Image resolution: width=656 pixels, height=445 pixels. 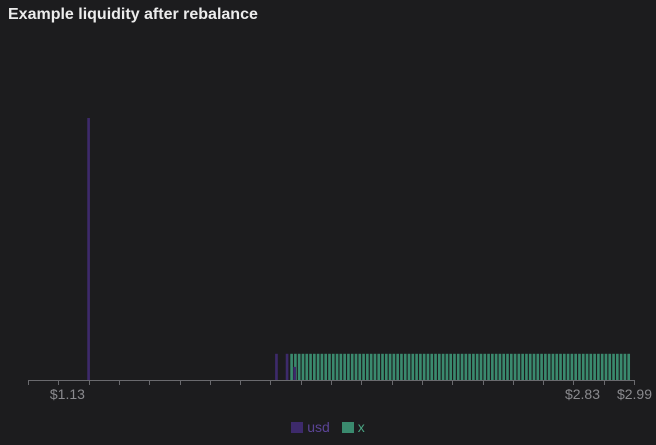 What do you see at coordinates (634, 394) in the screenshot?
I see `x-tick-label: $2.99` at bounding box center [634, 394].